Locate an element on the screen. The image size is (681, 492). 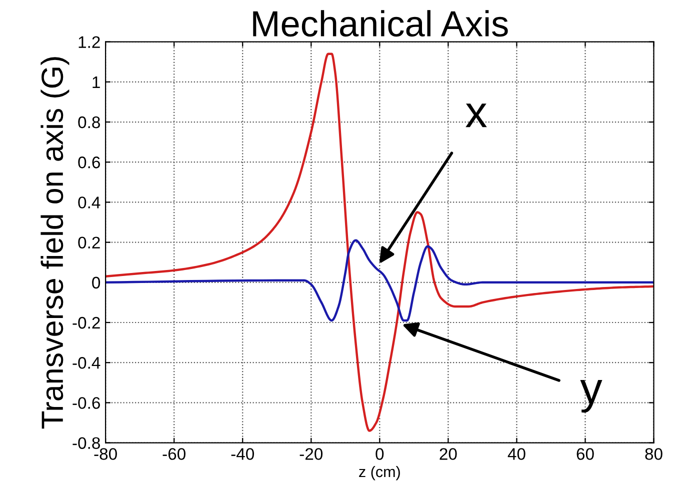
x-tick-label: 0 is located at coordinates (380, 454).